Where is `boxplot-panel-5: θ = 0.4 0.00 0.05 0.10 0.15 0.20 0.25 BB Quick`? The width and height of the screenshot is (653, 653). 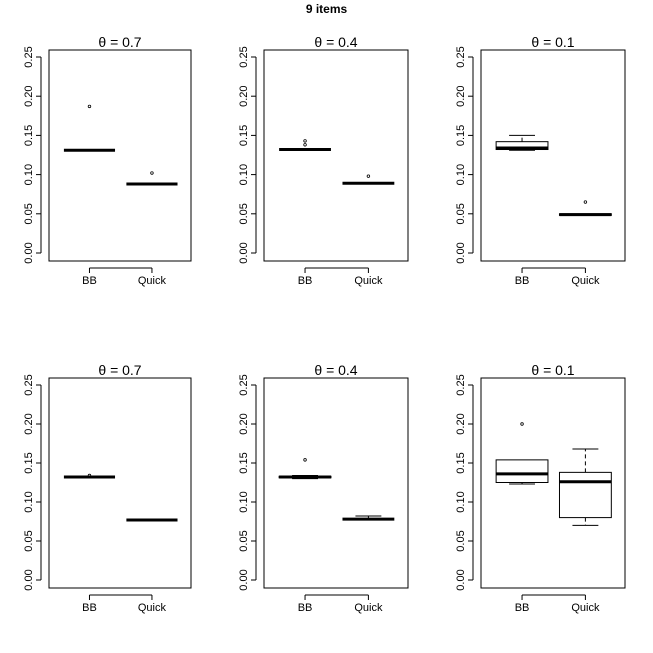
boxplot-panel-5: θ = 0.4 0.00 0.05 0.10 0.15 0.20 0.25 BB Quick is located at coordinates (323, 488).